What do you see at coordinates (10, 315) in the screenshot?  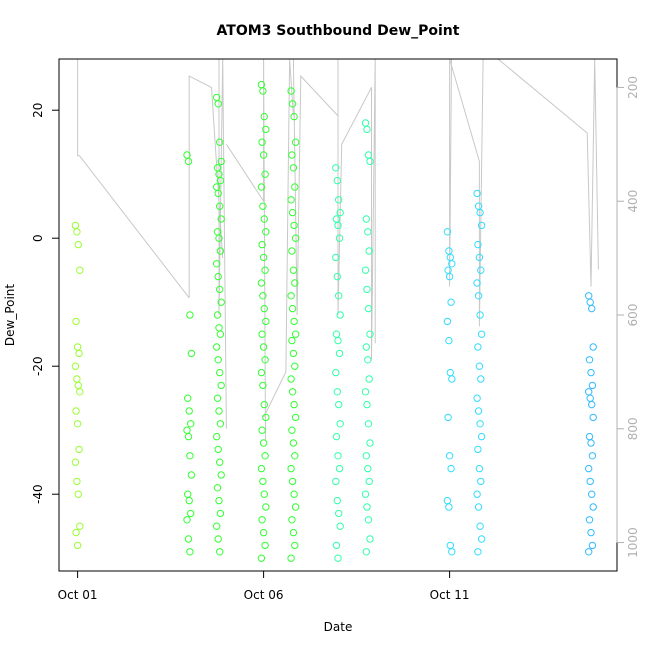 I see `y-axis-label: Dew_Point` at bounding box center [10, 315].